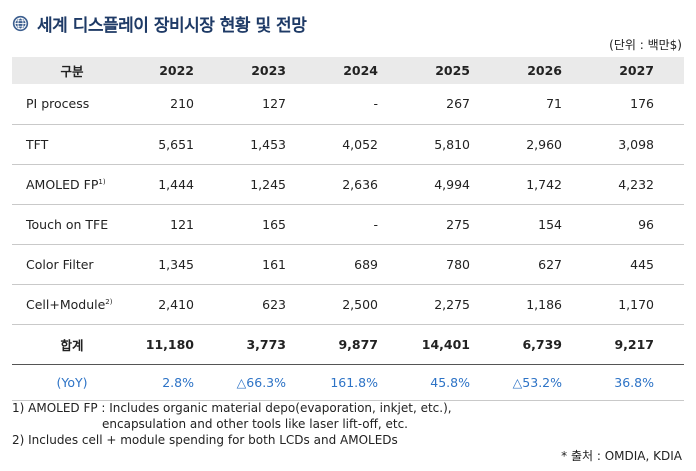 The image size is (696, 471). What do you see at coordinates (544, 70) in the screenshot?
I see `header-year: 2026` at bounding box center [544, 70].